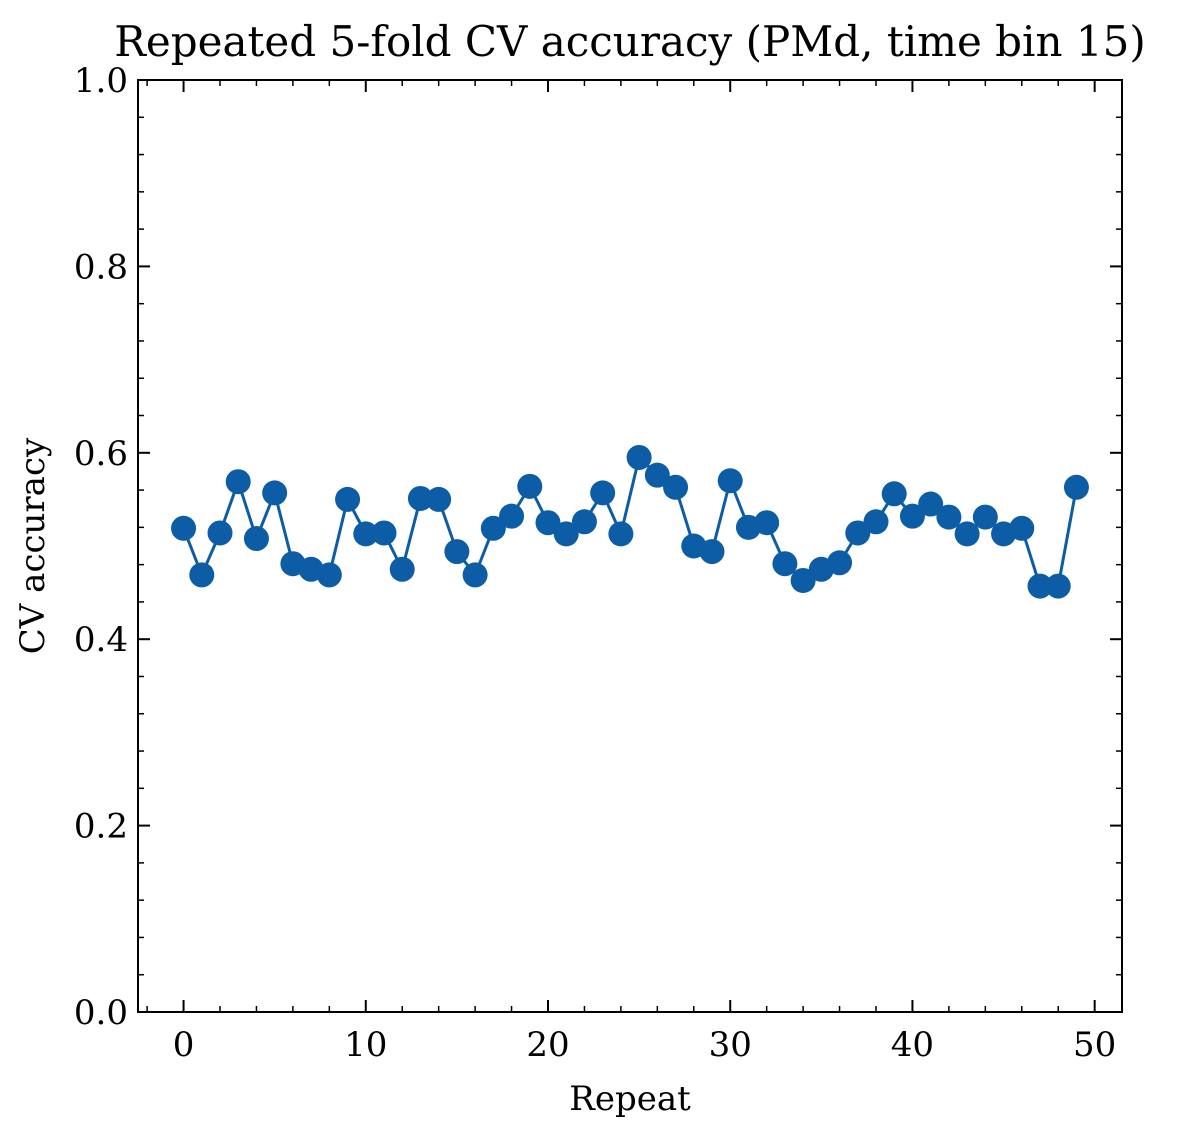 The image size is (1187, 1134). Describe the element at coordinates (1094, 1045) in the screenshot. I see `x-tick-label: 50` at that location.